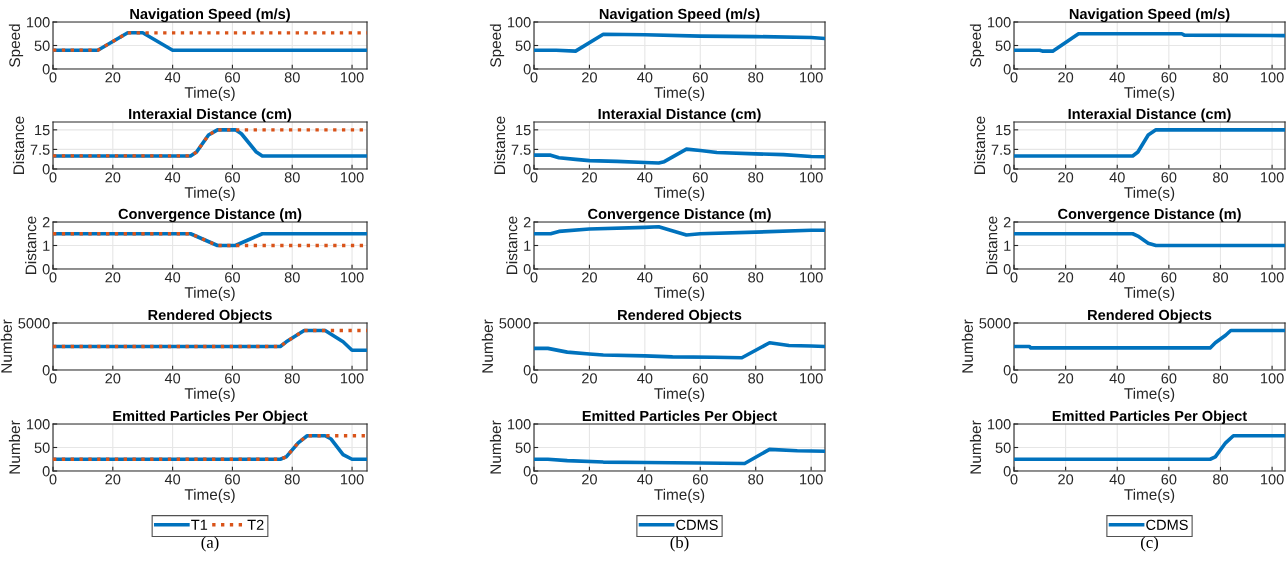 The height and width of the screenshot is (577, 1288). What do you see at coordinates (210, 417) in the screenshot?
I see `chart-title: Emitted Particles Per Object` at bounding box center [210, 417].